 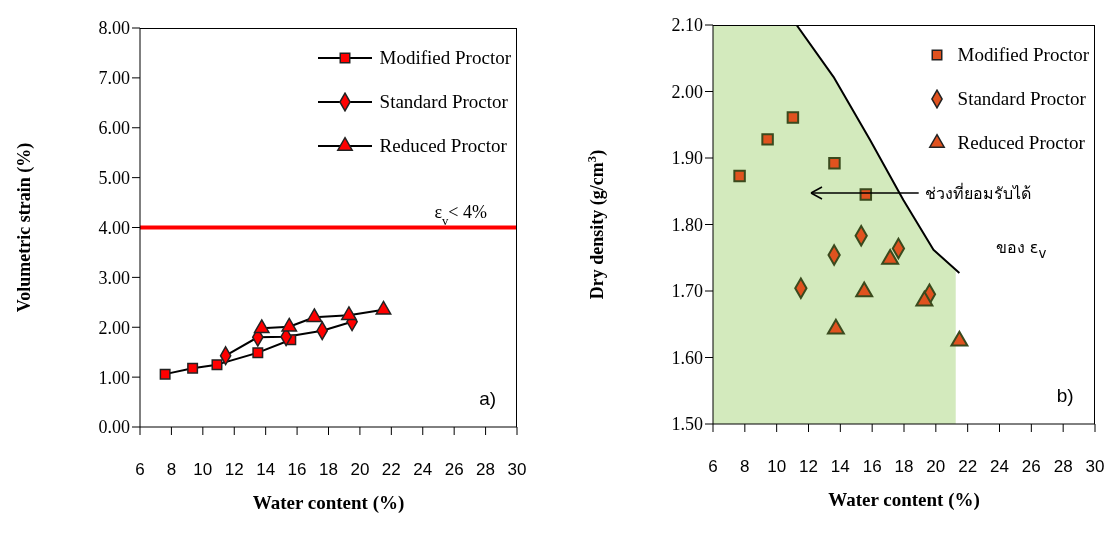 What do you see at coordinates (1021, 249) in the screenshot?
I see `annotation: ของ ε$_{v}$` at bounding box center [1021, 249].